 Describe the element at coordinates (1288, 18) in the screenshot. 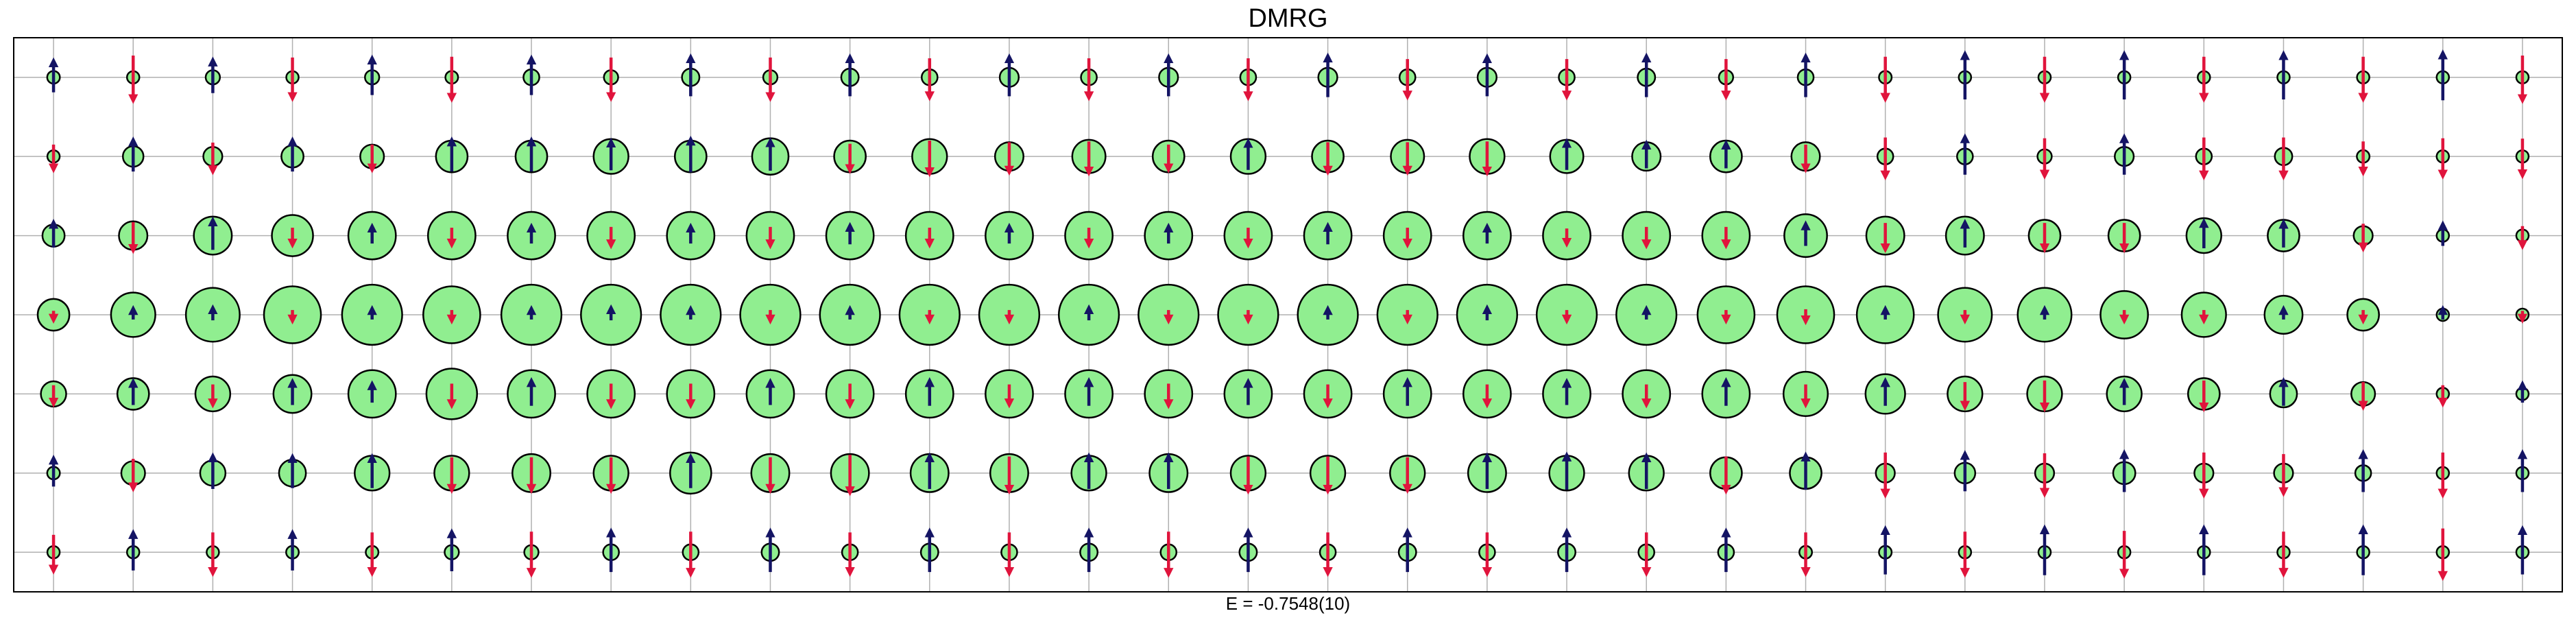

I see `chart-title: DMRG` at that location.